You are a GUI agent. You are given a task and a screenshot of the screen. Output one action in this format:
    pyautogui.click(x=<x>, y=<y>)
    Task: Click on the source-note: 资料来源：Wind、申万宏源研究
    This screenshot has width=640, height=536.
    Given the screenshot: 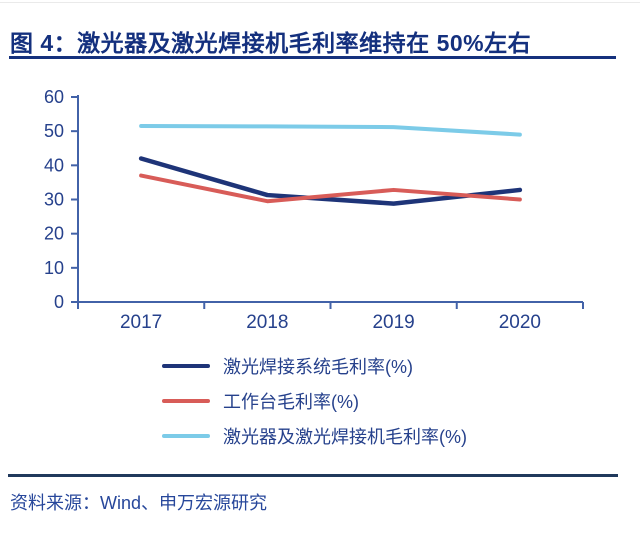 What is the action you would take?
    pyautogui.click(x=139, y=503)
    